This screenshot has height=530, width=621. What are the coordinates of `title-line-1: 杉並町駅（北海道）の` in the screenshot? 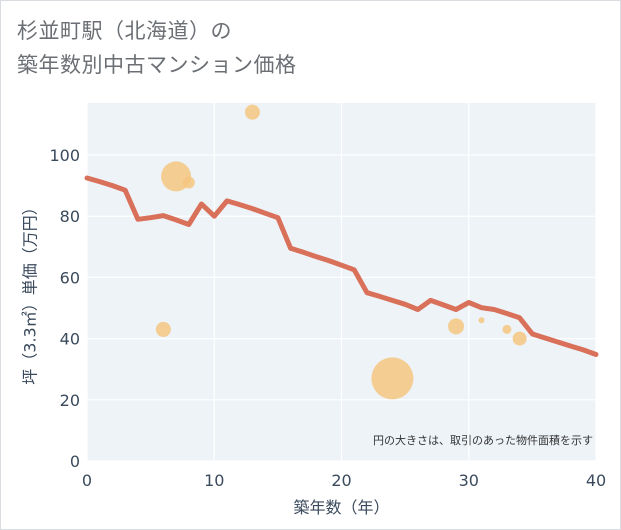 It's located at (124, 31).